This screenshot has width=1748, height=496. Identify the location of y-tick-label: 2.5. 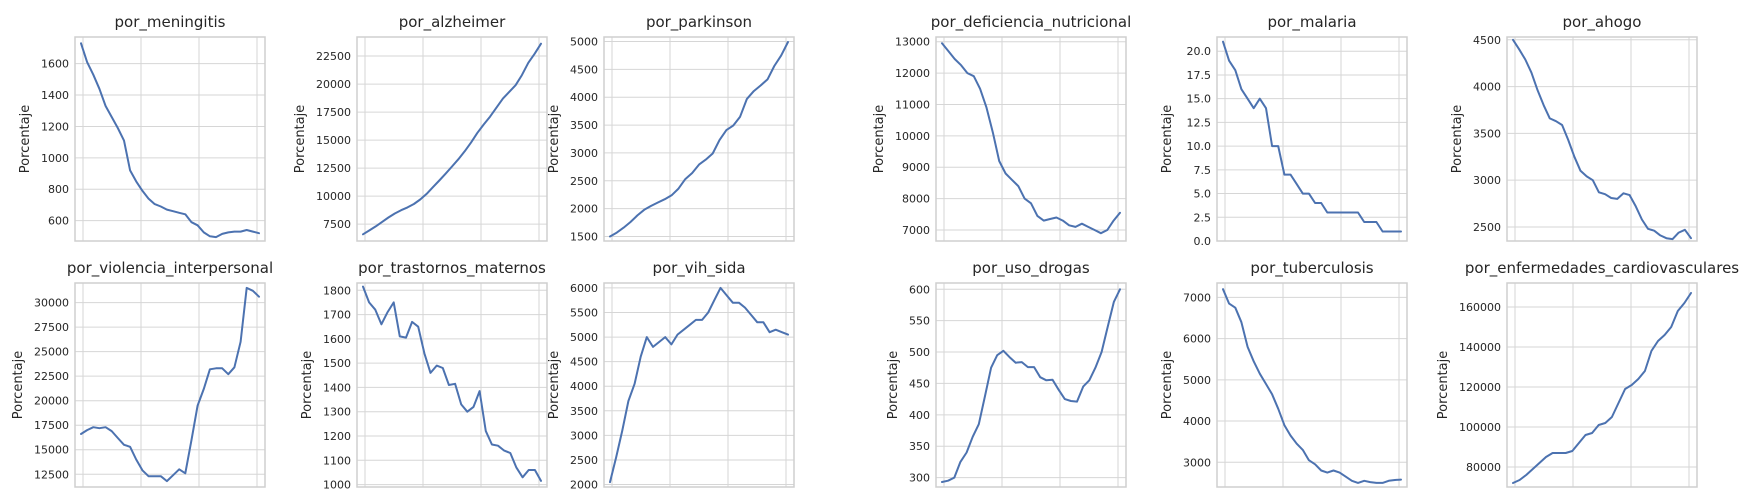
(1203, 217).